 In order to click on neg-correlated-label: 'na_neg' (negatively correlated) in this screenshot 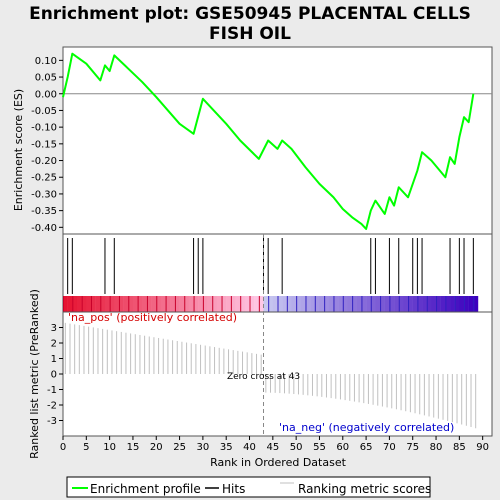, I will do `click(366, 427)`.